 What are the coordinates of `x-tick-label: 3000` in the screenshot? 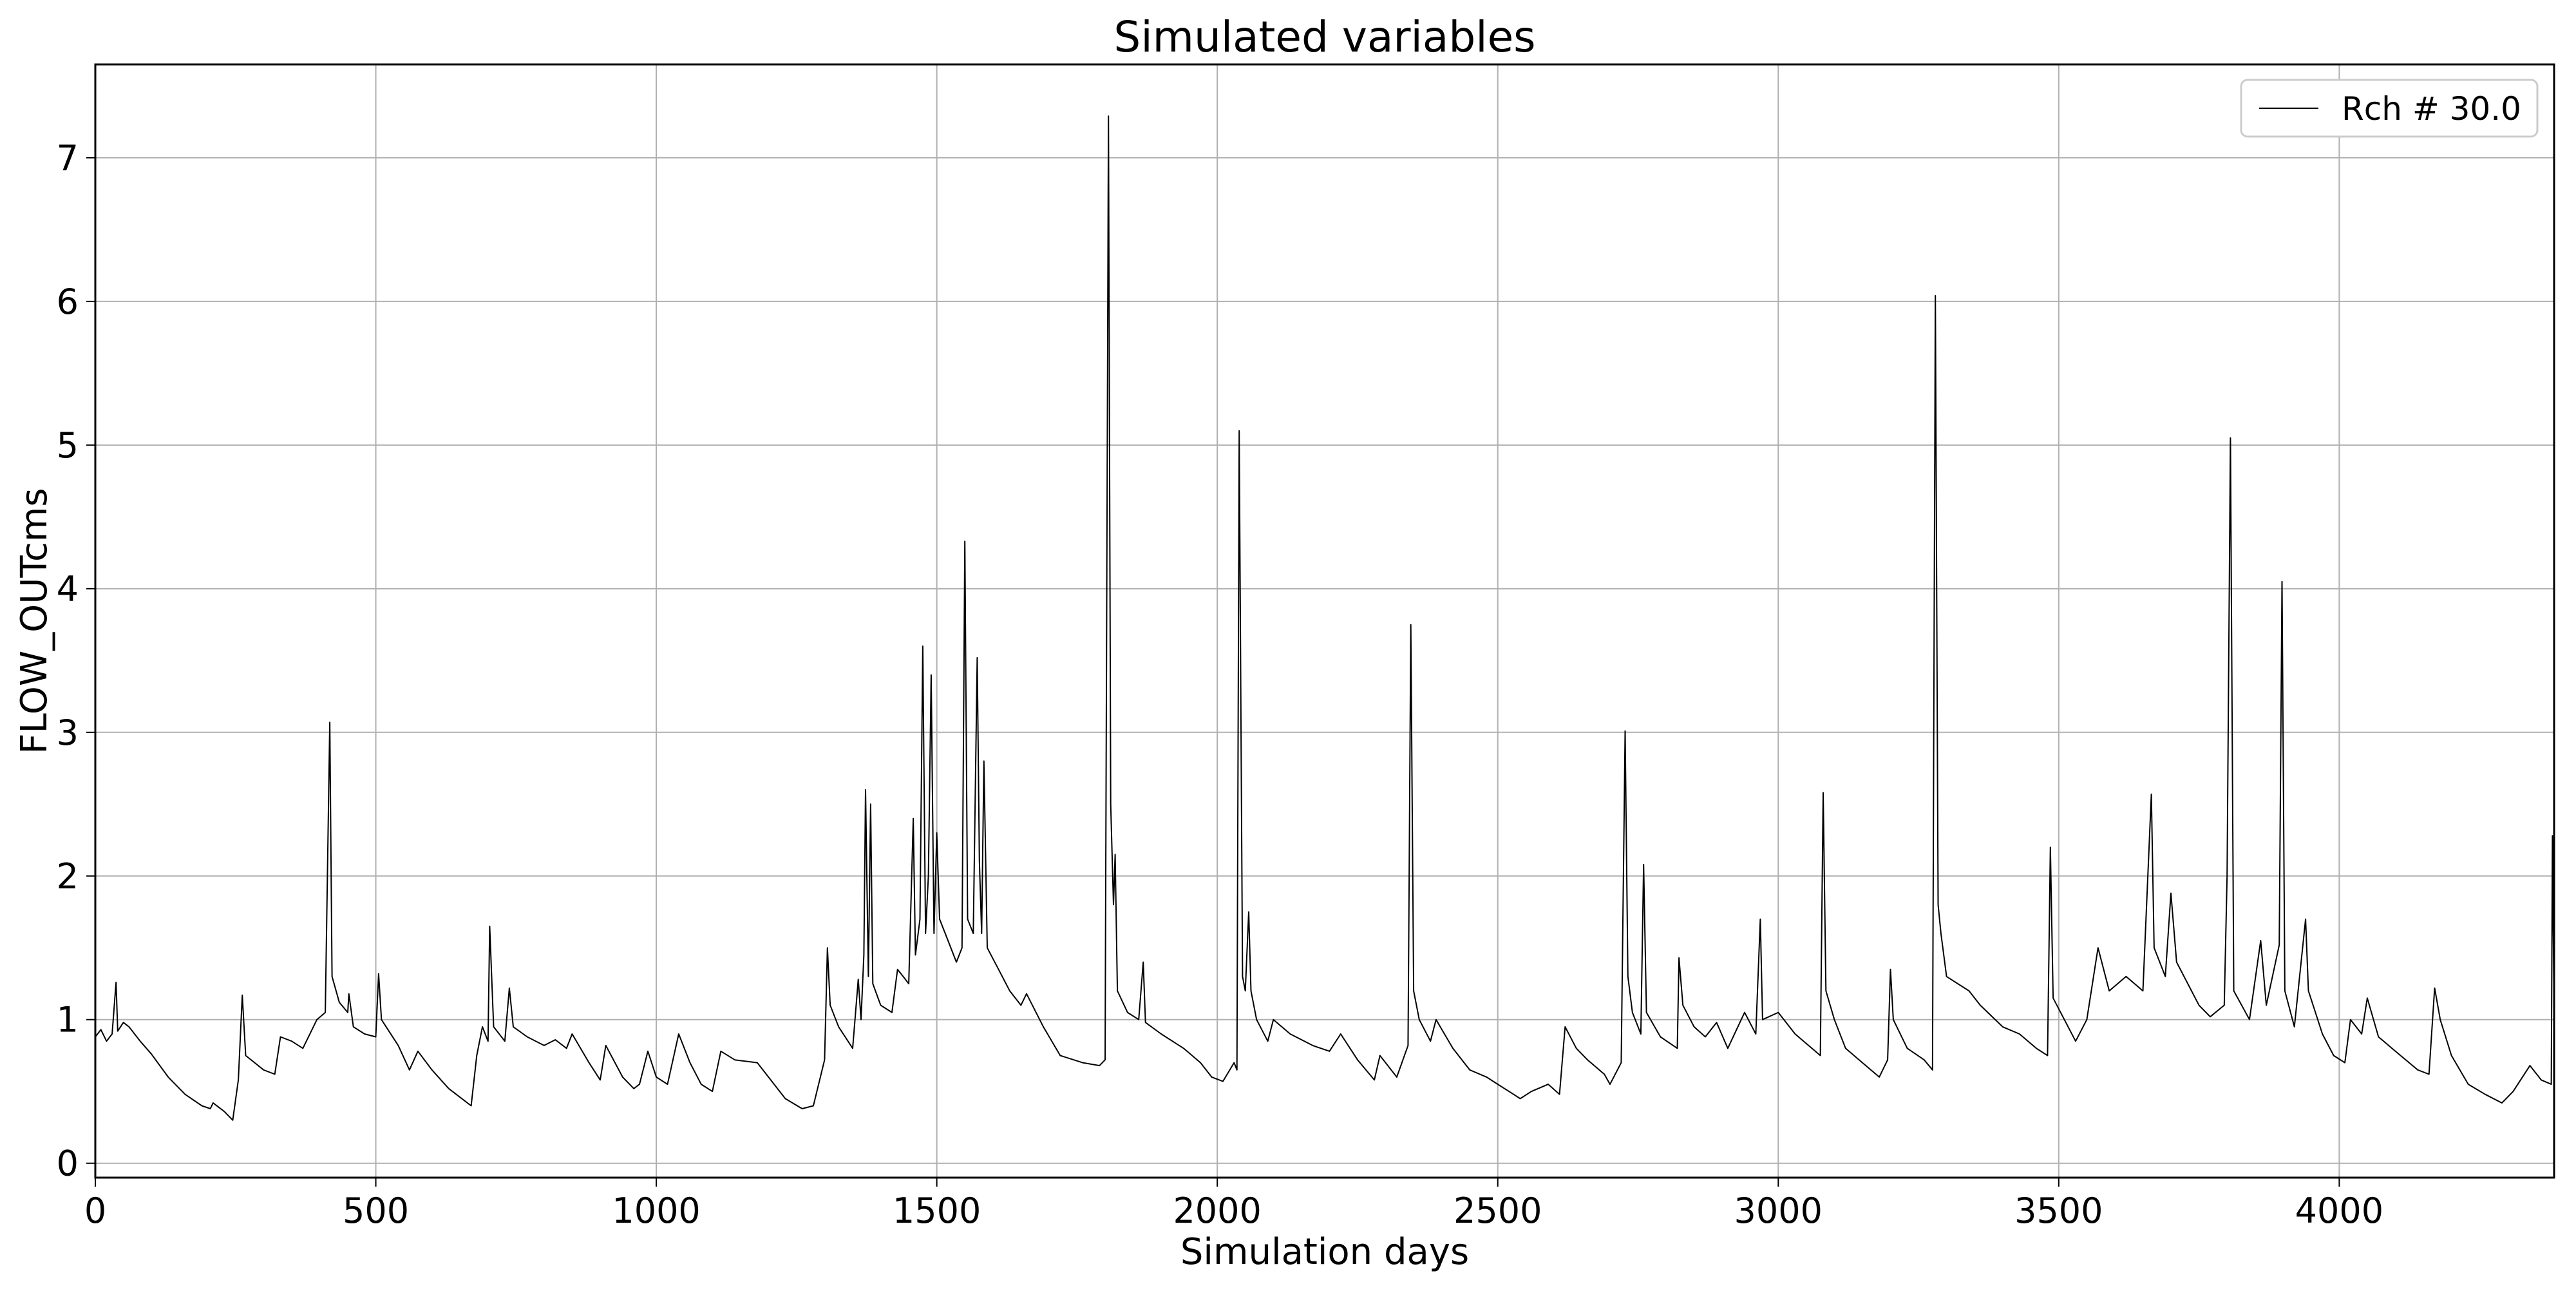 It's located at (1779, 1211).